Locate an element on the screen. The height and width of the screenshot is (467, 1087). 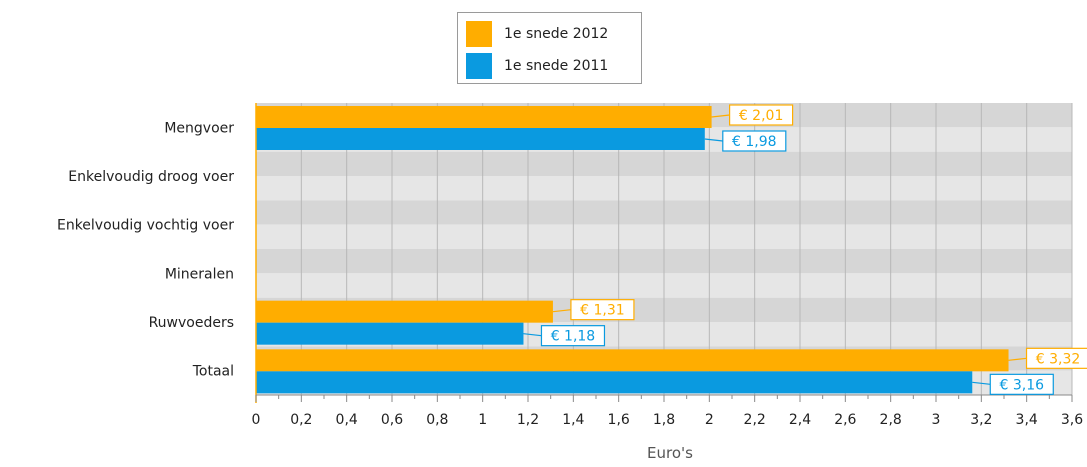
x-tick-label: 3,6 is located at coordinates (1072, 420).